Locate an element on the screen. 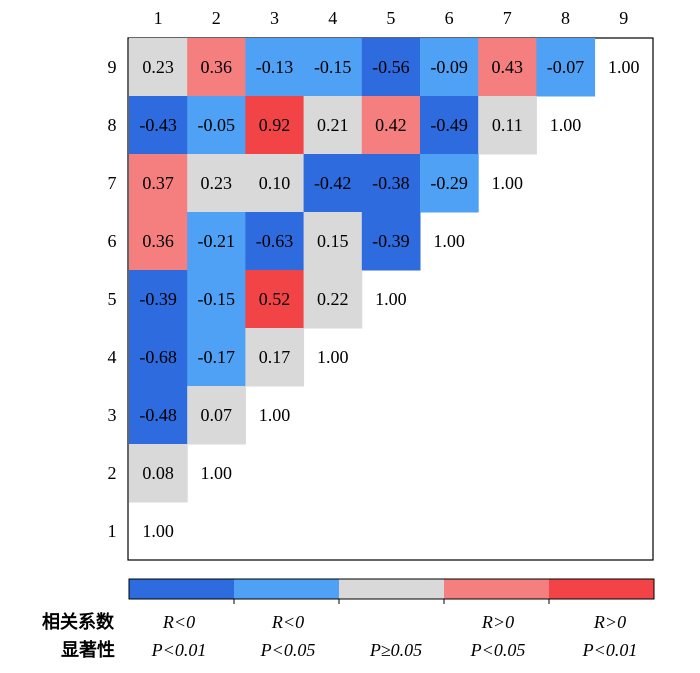 This screenshot has width=700, height=673. cell-value-label: -0.21 is located at coordinates (217, 241).